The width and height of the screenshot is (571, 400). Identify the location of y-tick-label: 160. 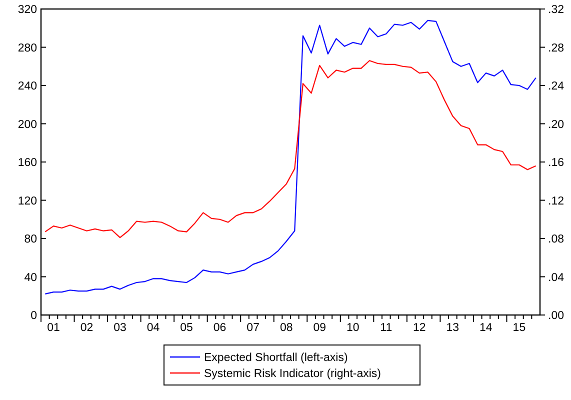
(27, 163).